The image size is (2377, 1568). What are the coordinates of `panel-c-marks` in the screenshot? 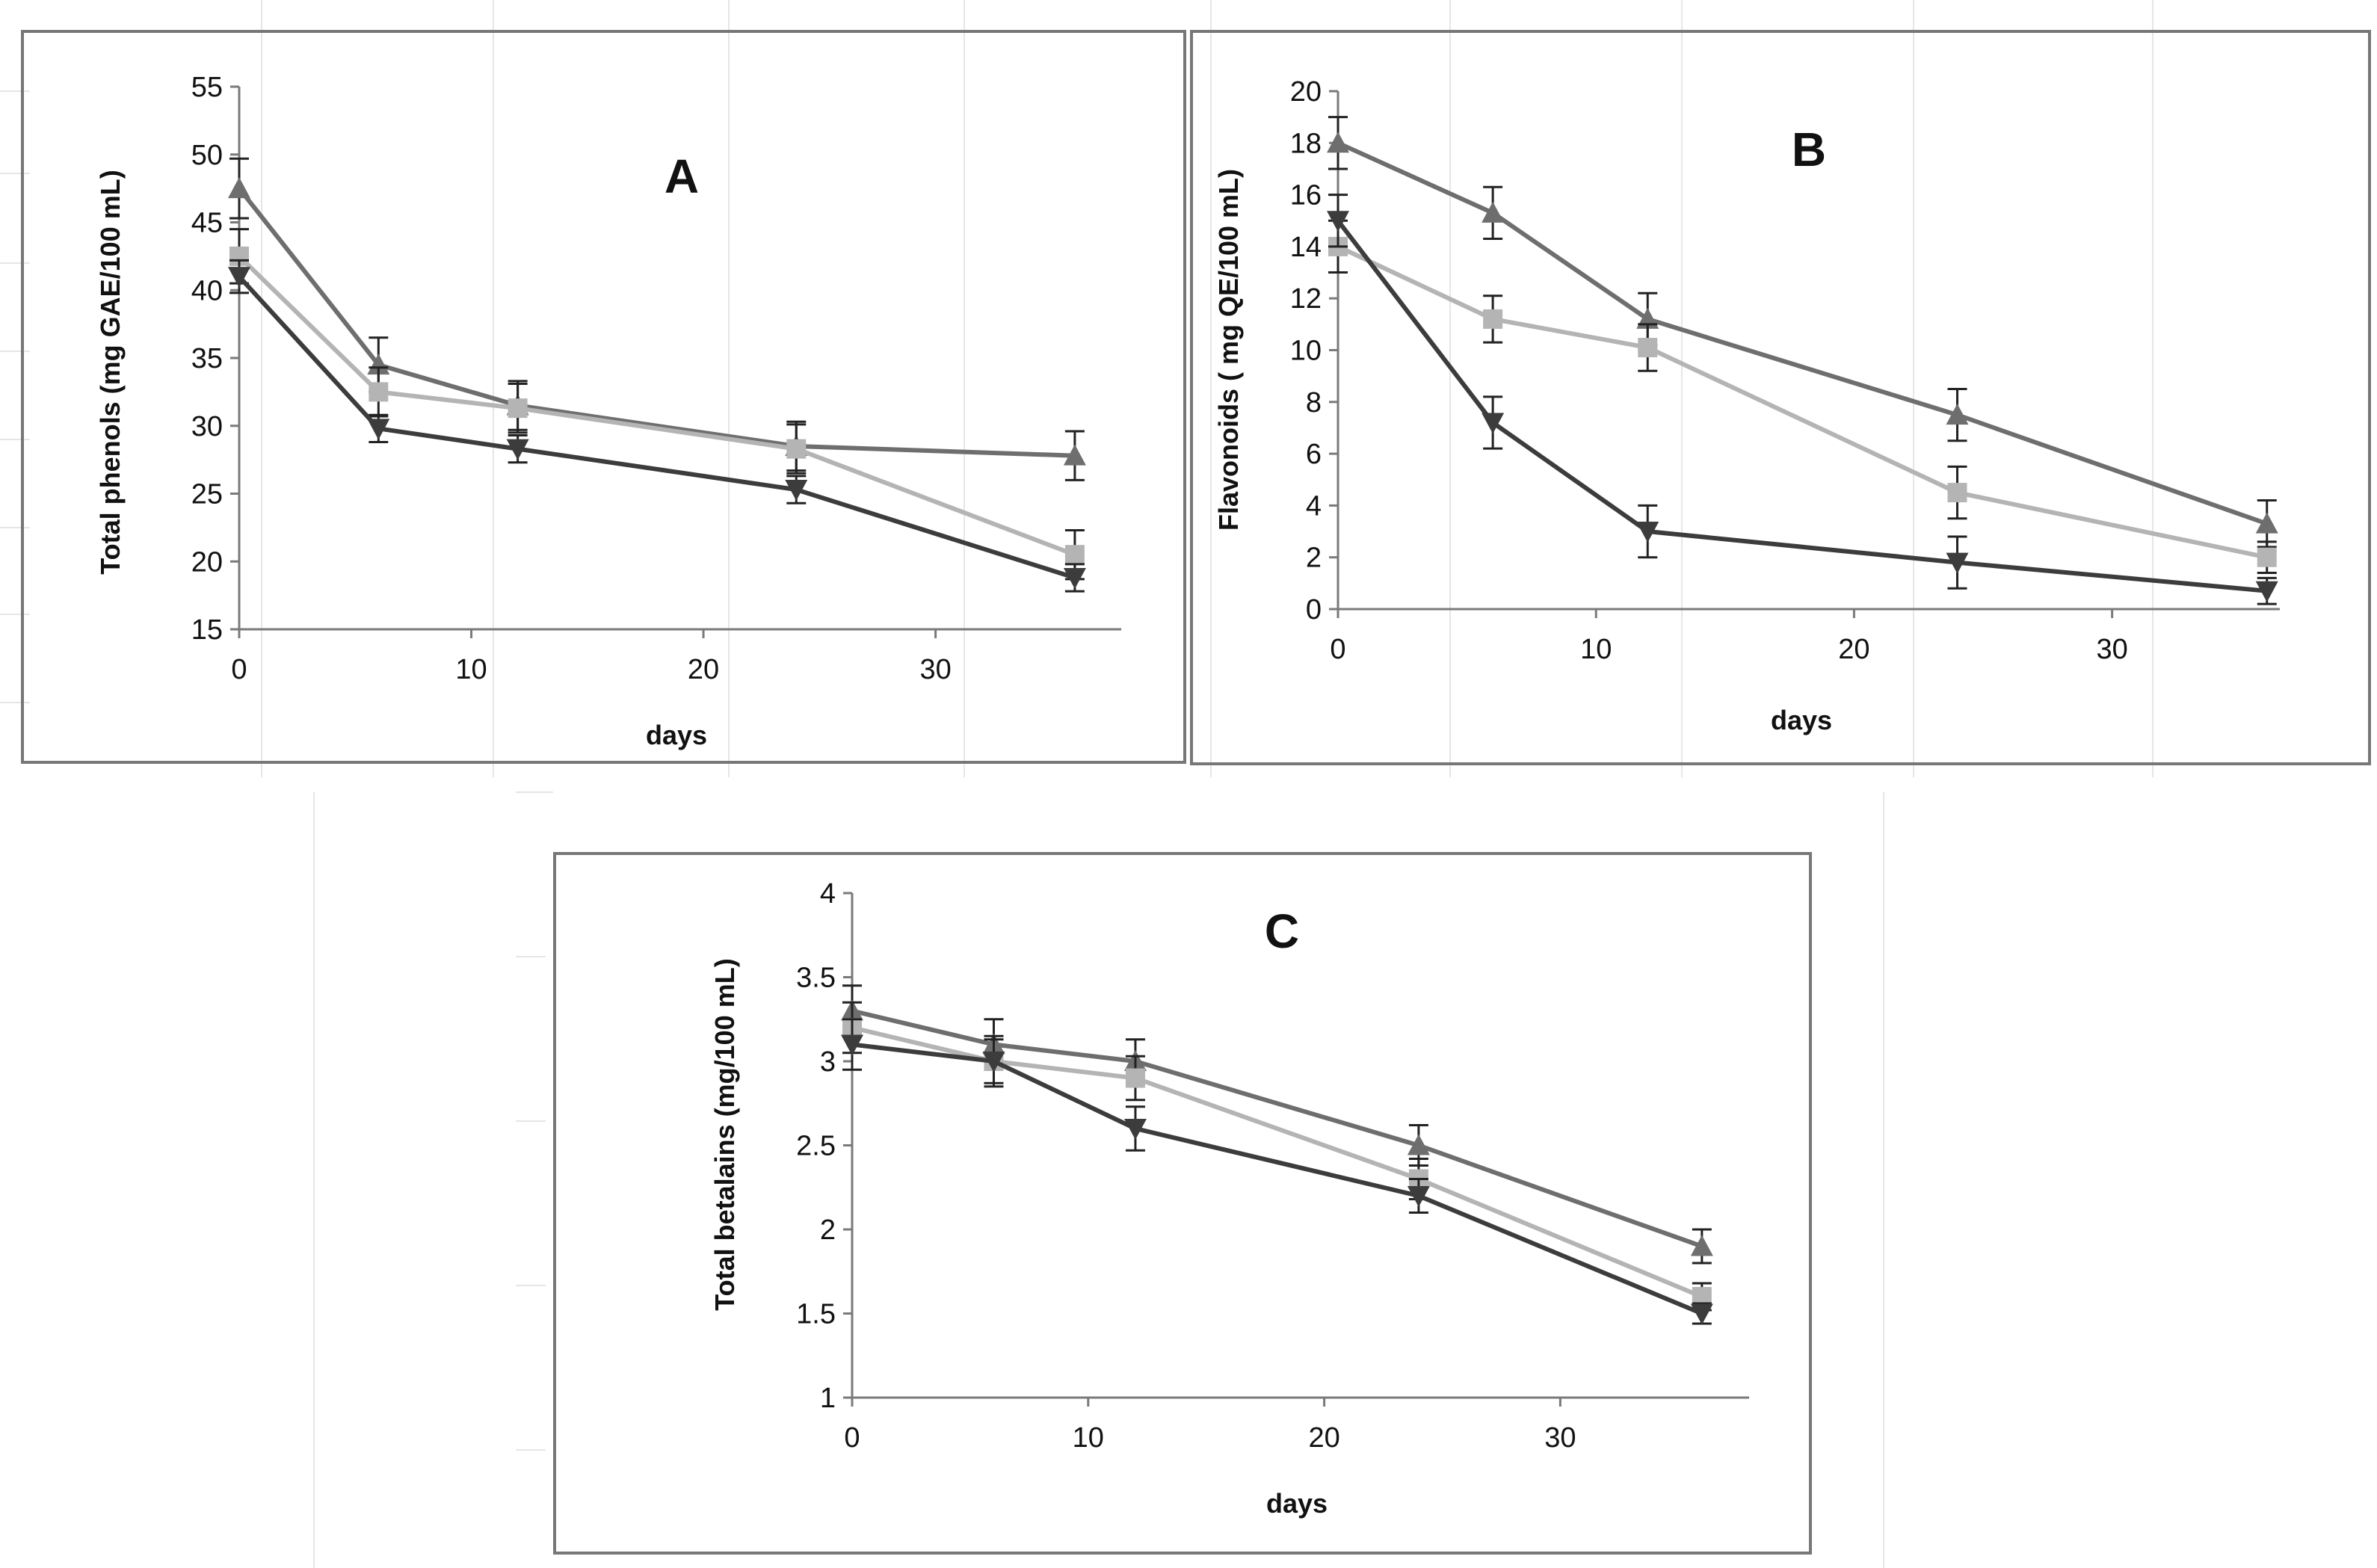 It's located at (1277, 1154).